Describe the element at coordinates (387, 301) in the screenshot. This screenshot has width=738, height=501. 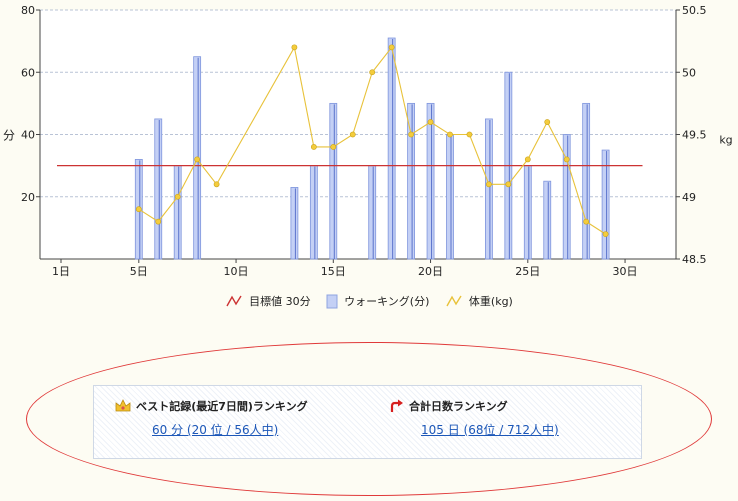
I see `legend-walking-label: ウォーキング(分)` at that location.